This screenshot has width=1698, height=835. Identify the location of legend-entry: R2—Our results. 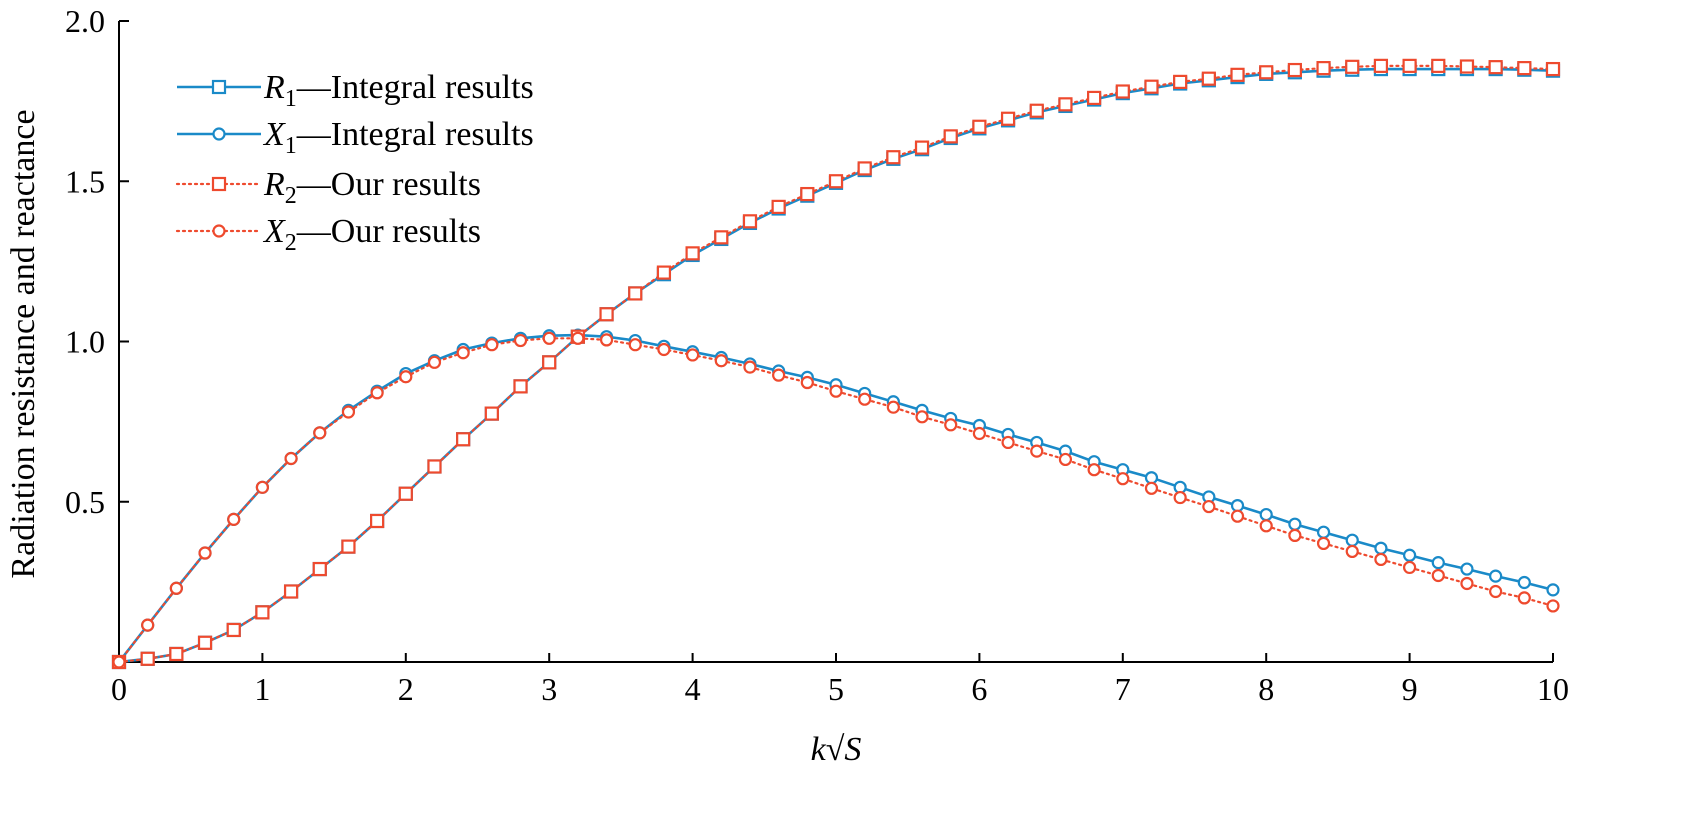
(328, 187).